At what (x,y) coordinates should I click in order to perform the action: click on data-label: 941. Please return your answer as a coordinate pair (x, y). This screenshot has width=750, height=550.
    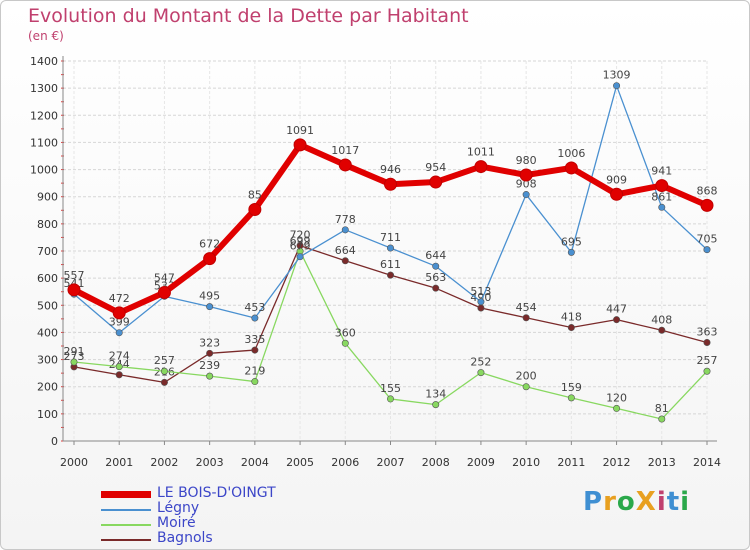
    Looking at the image, I should click on (661, 171).